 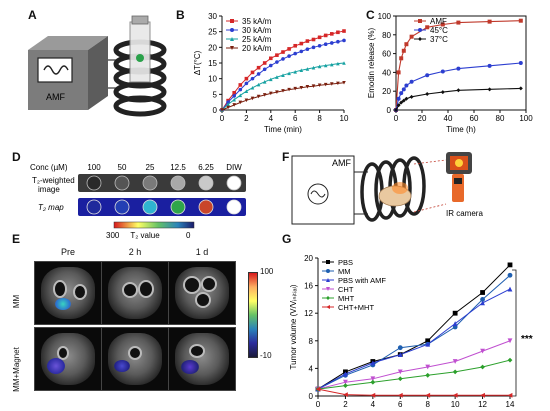 I want to click on x-tick-label: 2, so click(x=246, y=118).